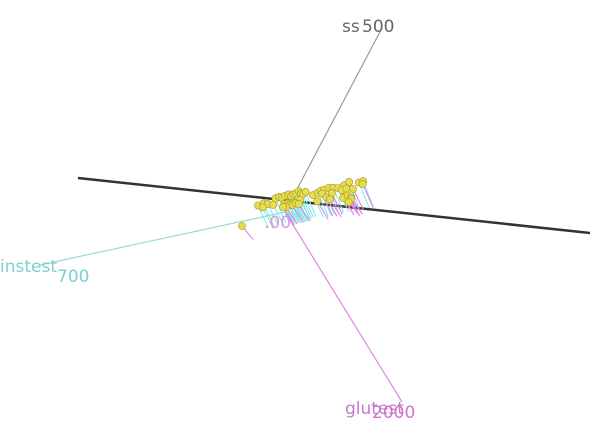 Image resolution: width=604 pixels, height=433 pixels. Describe the element at coordinates (343, 307) in the screenshot. I see `z-axis-line` at that location.